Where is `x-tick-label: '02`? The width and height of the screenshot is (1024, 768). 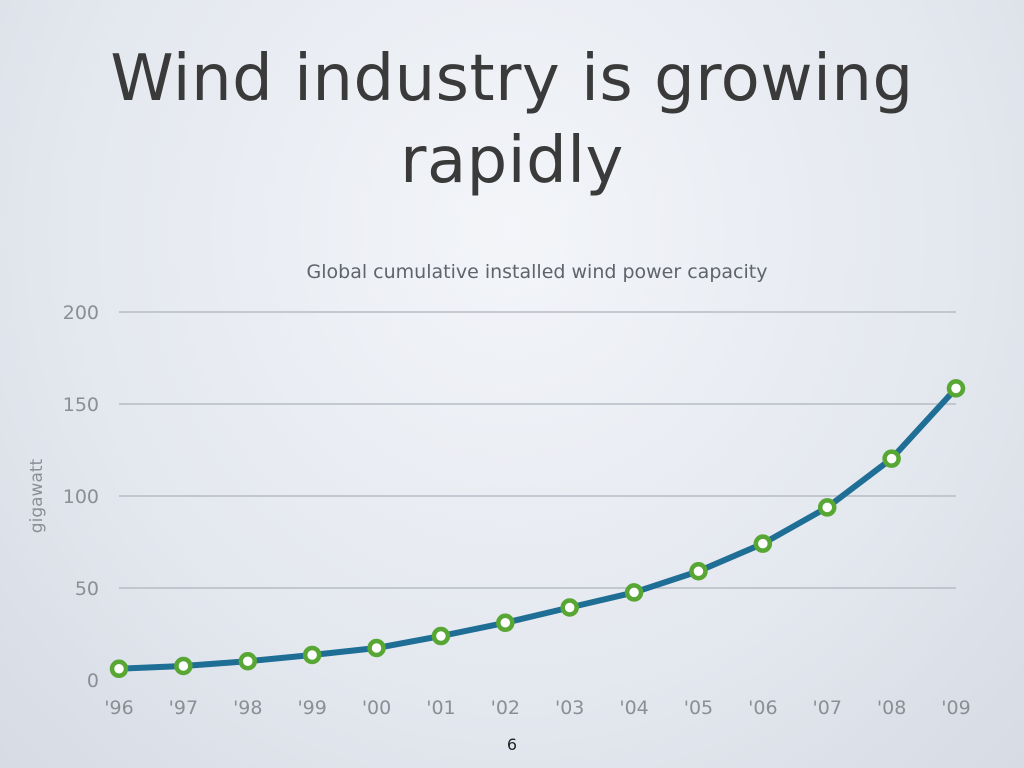 x-tick-label: '02 is located at coordinates (505, 708).